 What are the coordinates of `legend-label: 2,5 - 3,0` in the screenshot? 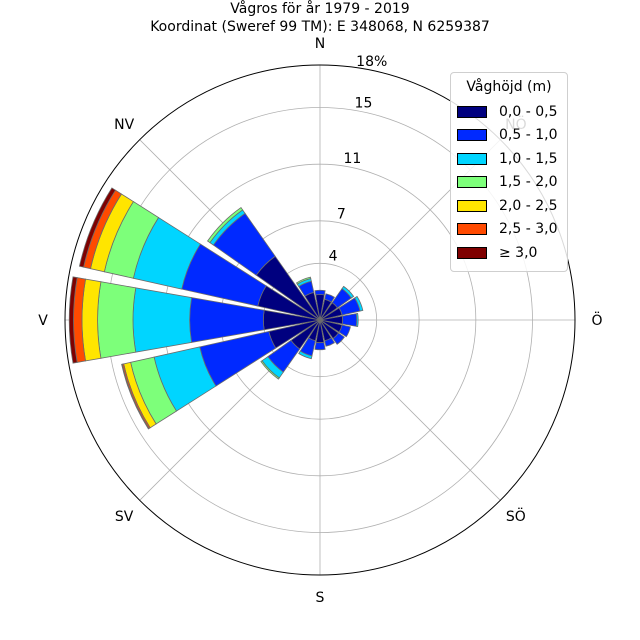 It's located at (528, 229).